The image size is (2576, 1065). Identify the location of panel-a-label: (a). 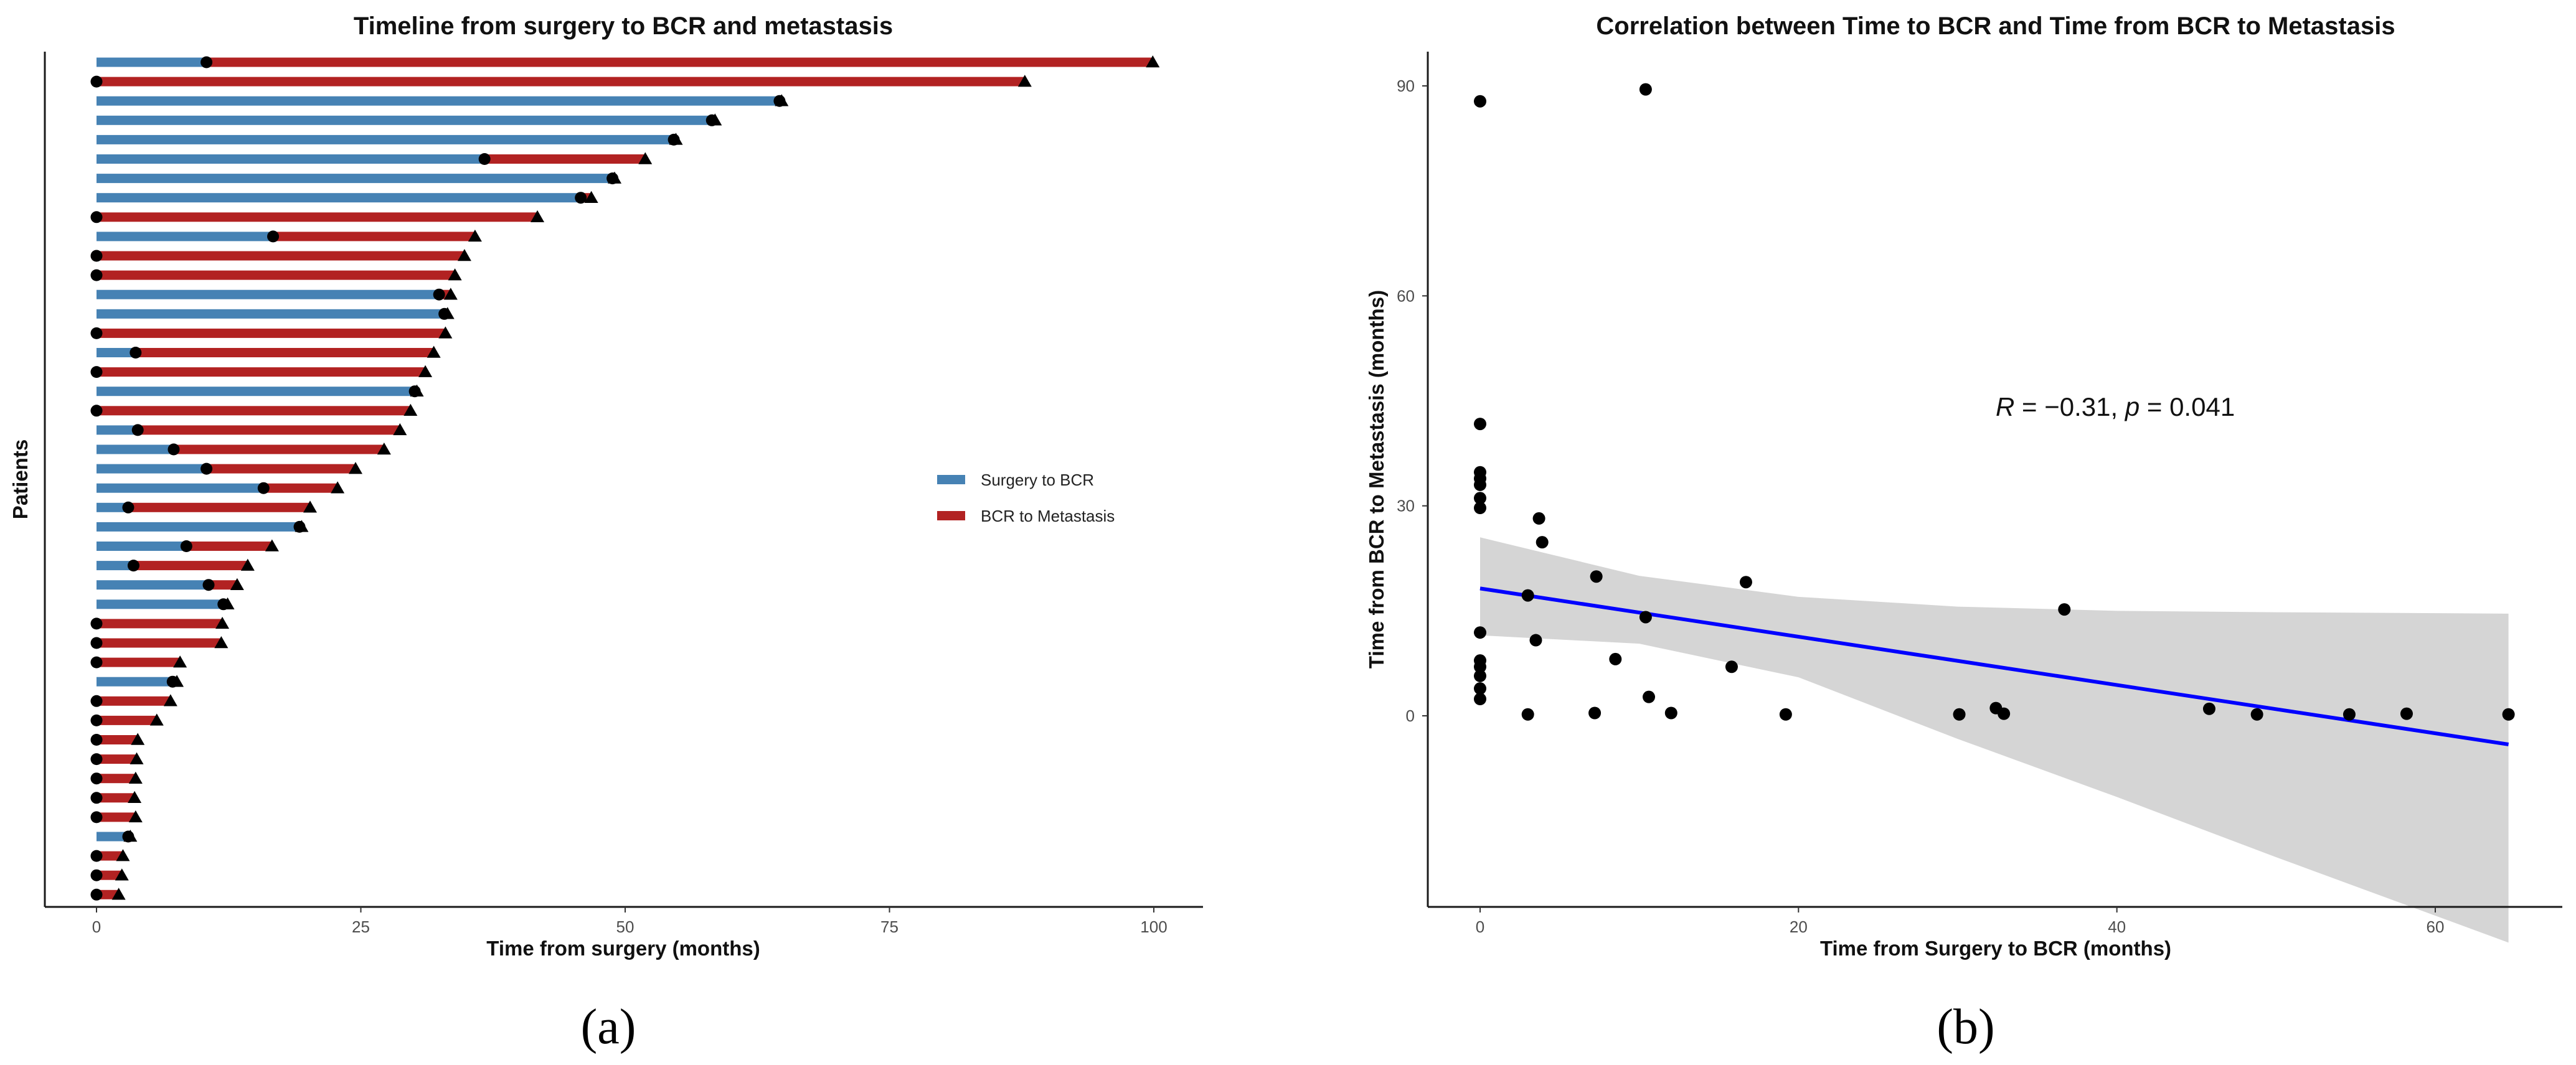
(608, 1027).